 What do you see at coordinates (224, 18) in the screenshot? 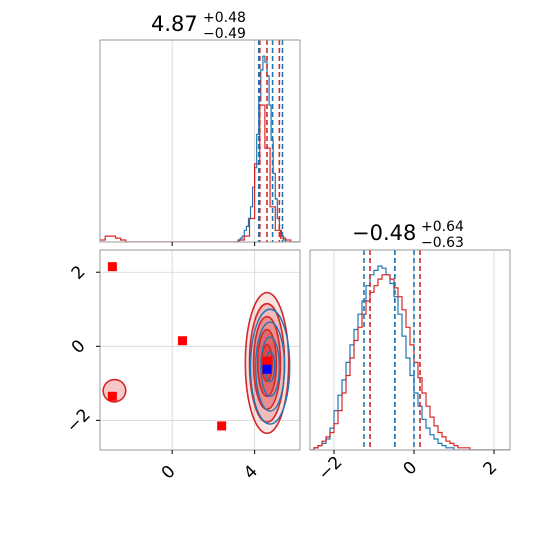
I see `title-p1-plus: +0.48` at bounding box center [224, 18].